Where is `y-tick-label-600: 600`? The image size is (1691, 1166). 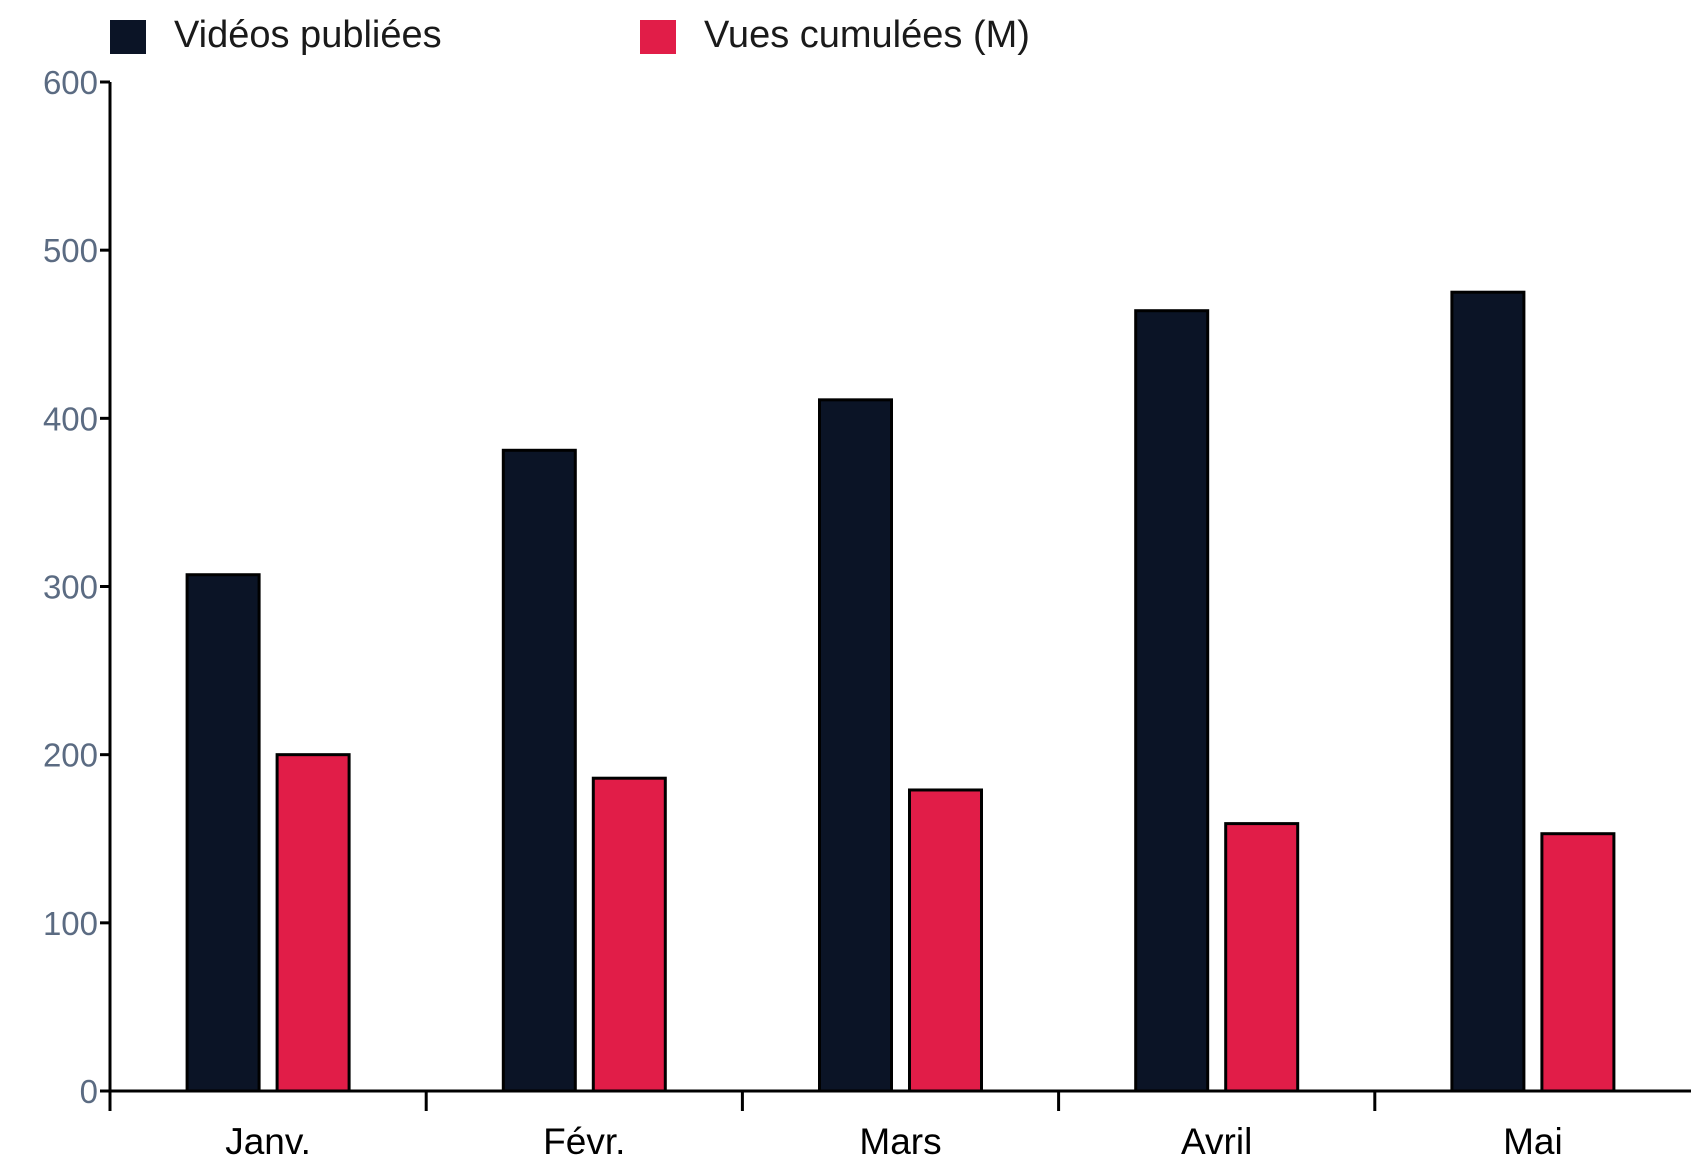
y-tick-label-600: 600 is located at coordinates (70, 82).